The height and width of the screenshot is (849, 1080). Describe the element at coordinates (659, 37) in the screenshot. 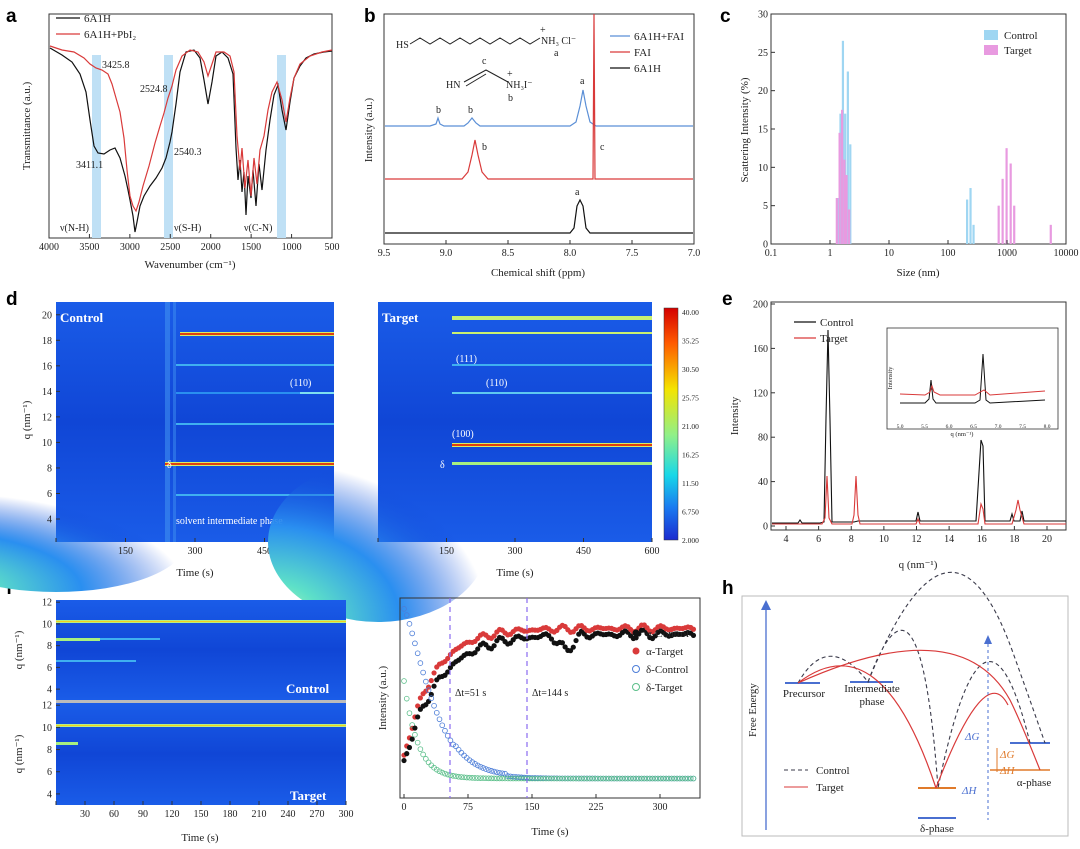

I see `legend-6a1h-fai: 6A1H+FAI` at that location.